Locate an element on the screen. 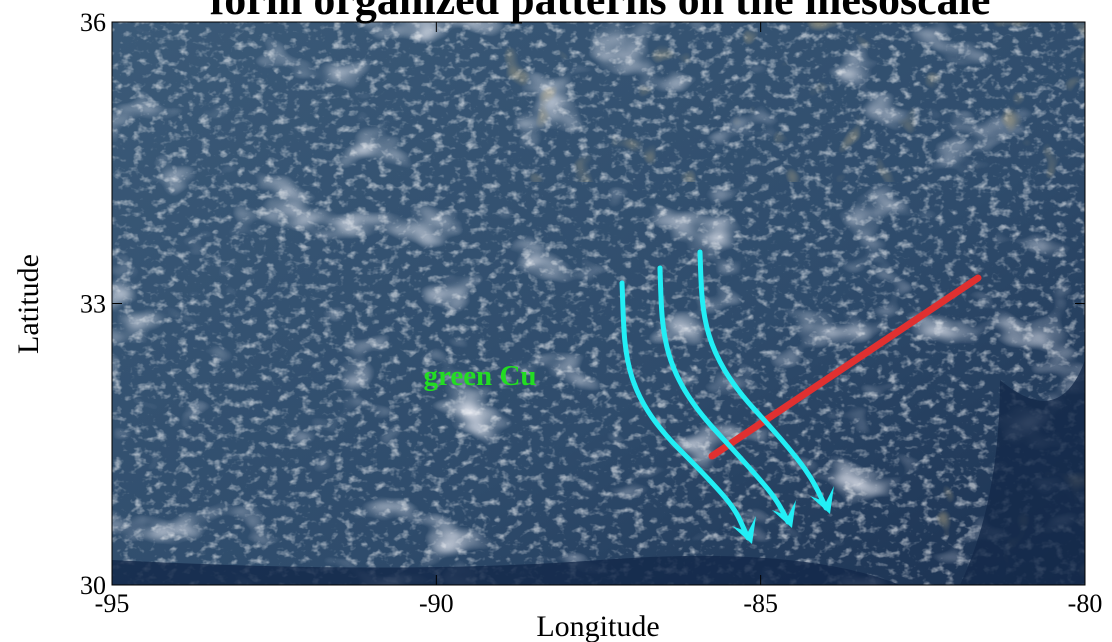  annotation-shapes is located at coordinates (800, 396).